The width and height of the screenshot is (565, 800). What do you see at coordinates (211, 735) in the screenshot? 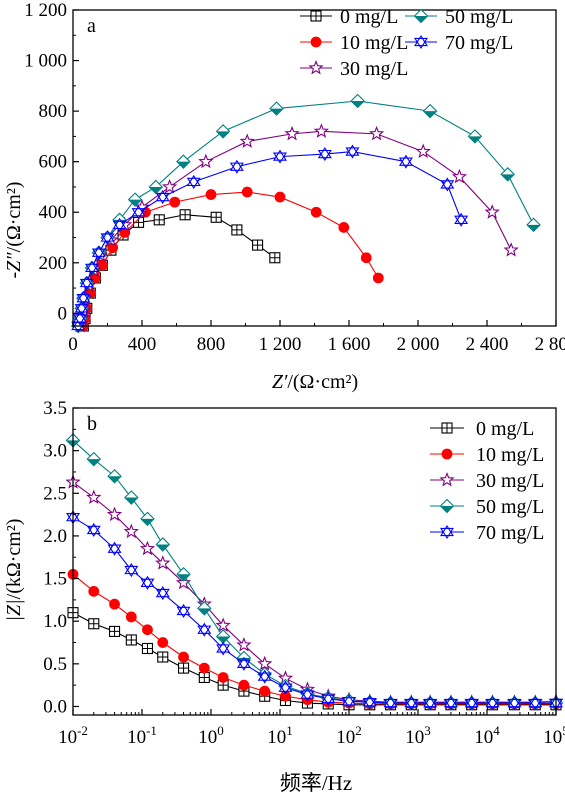
I see `x-tick-label: 10⁰` at bounding box center [211, 735].